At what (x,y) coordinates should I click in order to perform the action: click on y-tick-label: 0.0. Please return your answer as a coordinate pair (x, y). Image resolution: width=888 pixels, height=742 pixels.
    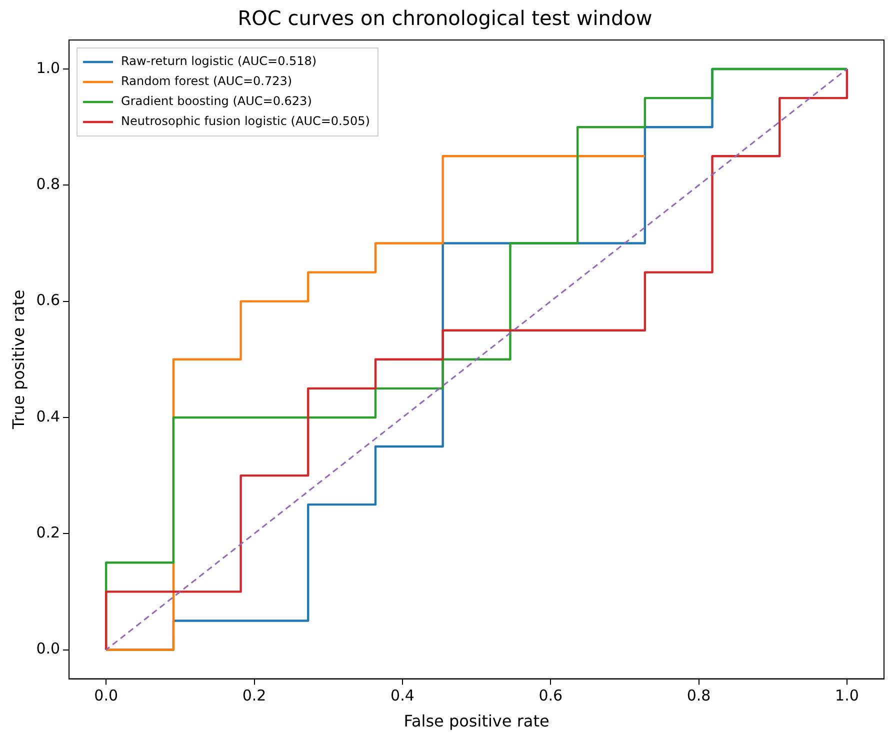
    Looking at the image, I should click on (48, 649).